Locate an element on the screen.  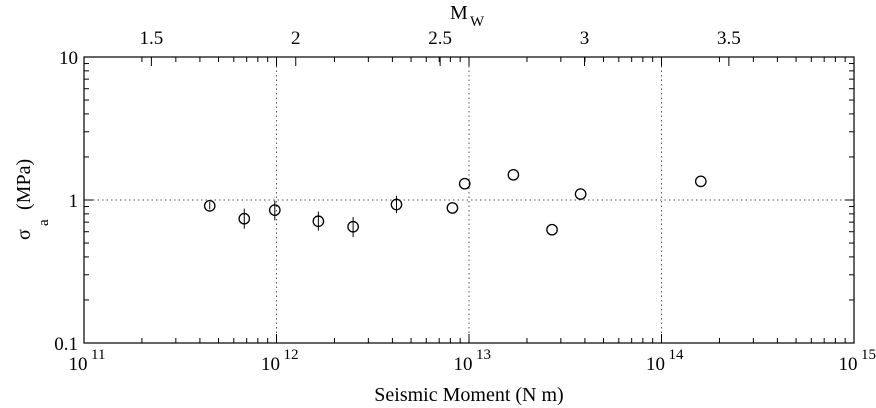
x-axis-title: Seismic Moment (N m) is located at coordinates (468, 395).